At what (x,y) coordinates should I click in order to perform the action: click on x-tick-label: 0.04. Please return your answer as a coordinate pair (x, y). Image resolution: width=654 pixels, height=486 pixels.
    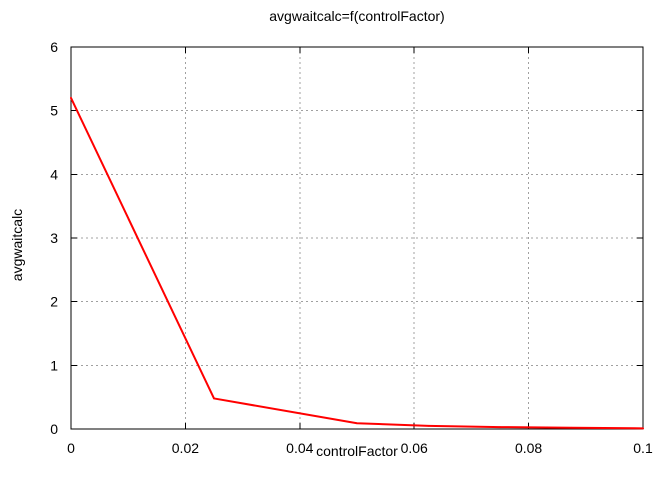
    Looking at the image, I should click on (299, 448).